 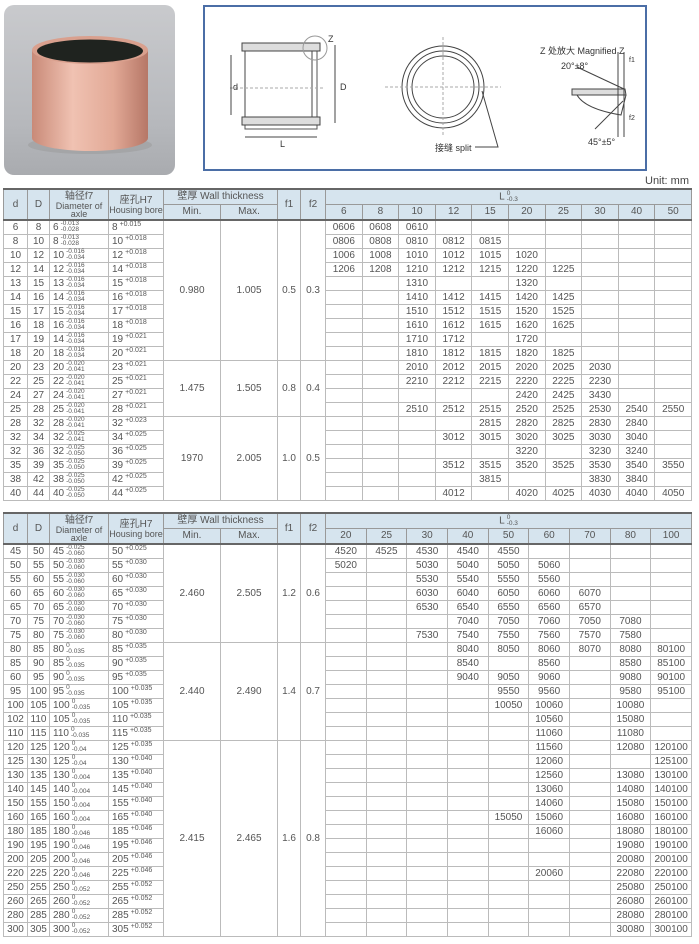 What do you see at coordinates (38, 831) in the screenshot?
I see `cell-D: 185` at bounding box center [38, 831].